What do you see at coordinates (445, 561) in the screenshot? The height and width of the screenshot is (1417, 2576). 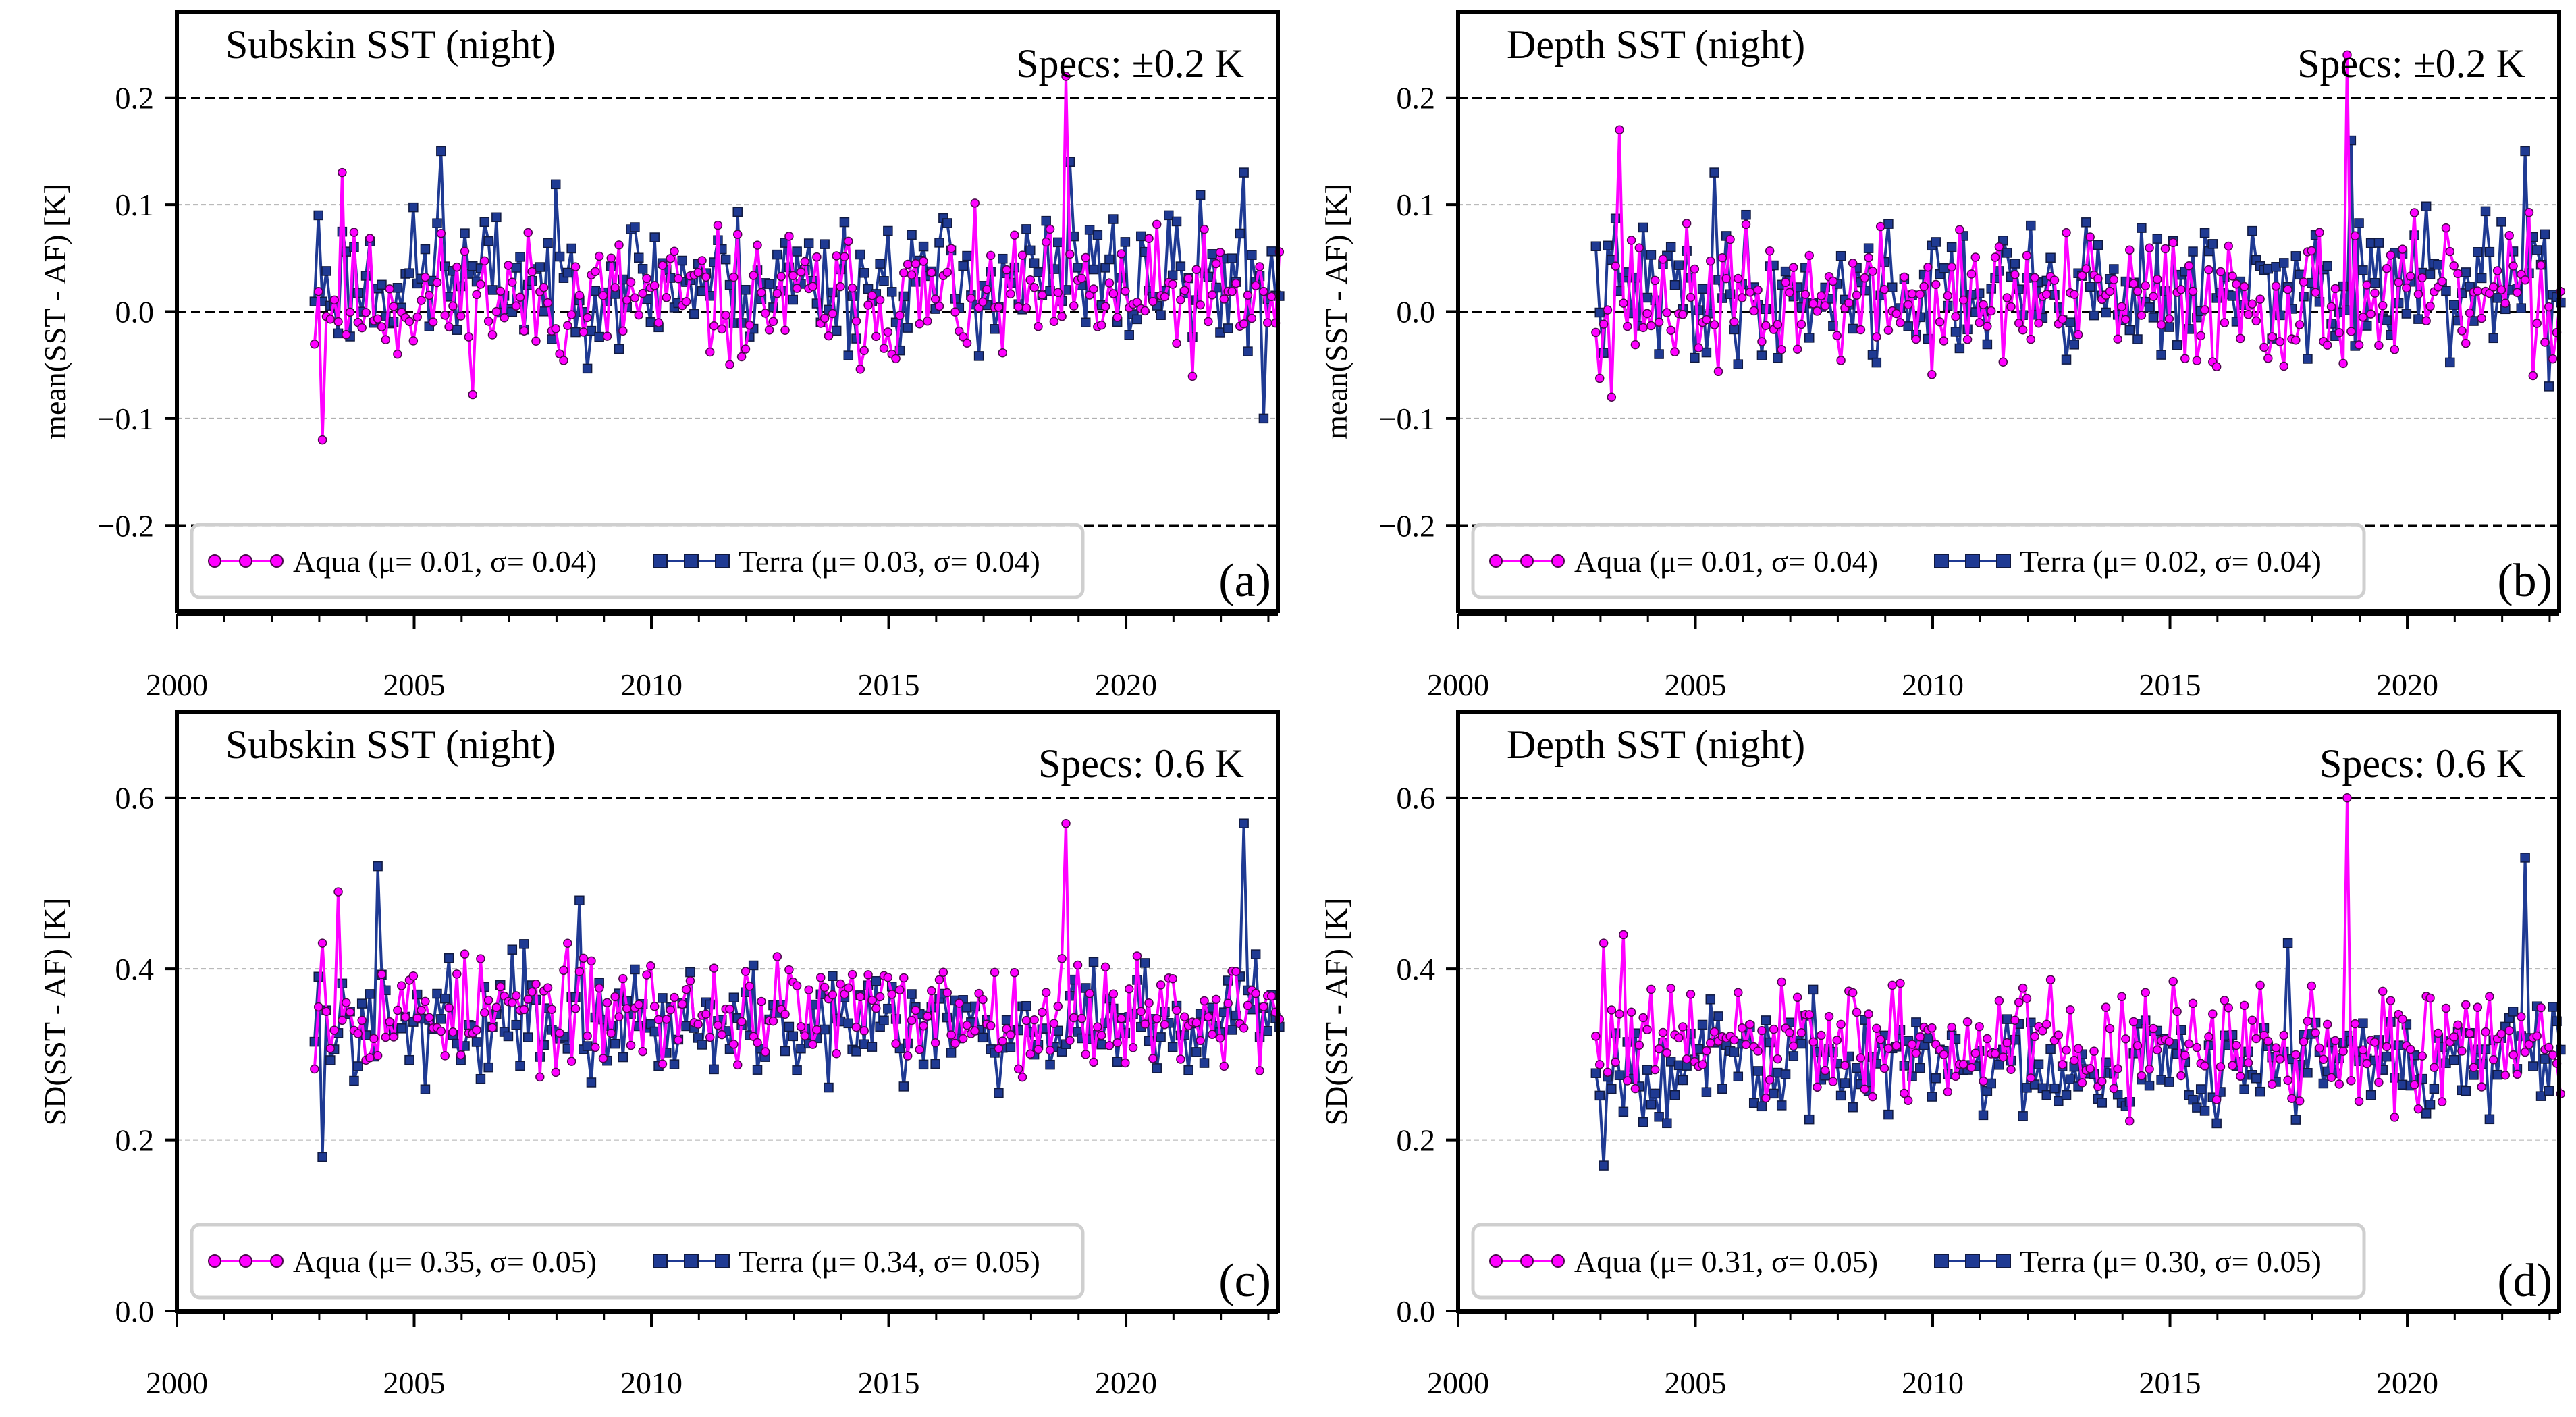 I see `legend-aqua-label: Aqua (μ= 0.01, σ= 0.04)` at bounding box center [445, 561].